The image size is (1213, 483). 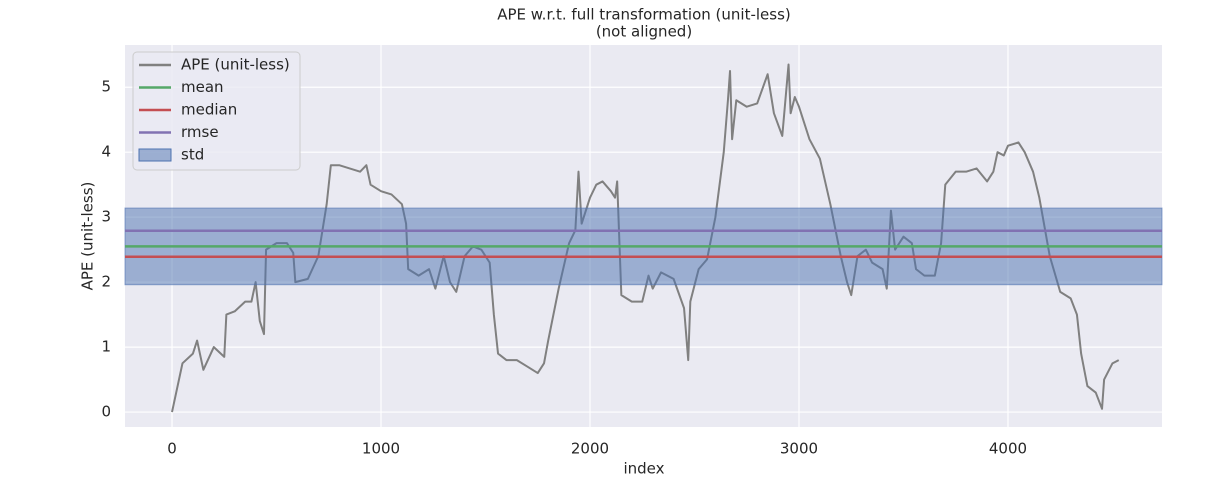 I want to click on x-tick-label: 3000, so click(x=799, y=449).